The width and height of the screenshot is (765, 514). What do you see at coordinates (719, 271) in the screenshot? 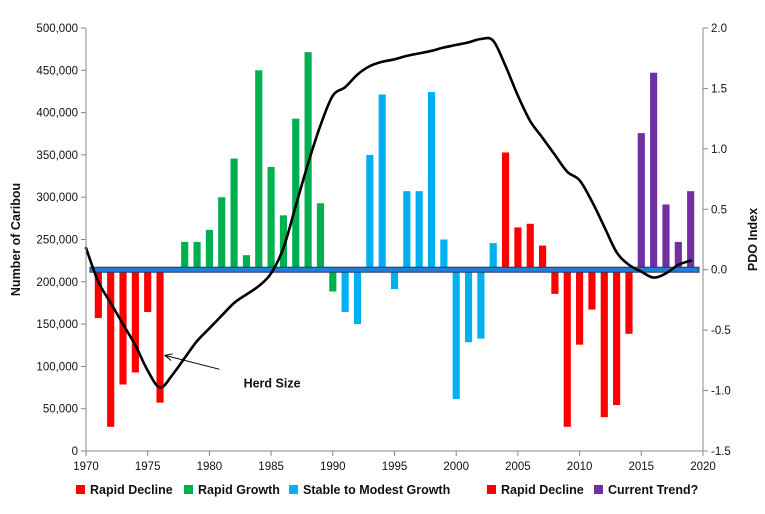
I see `y2-tick-label: 0.0` at bounding box center [719, 271].